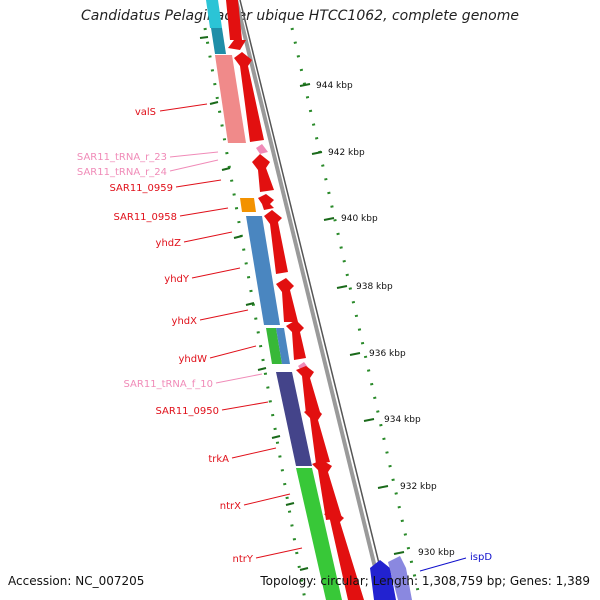  I want to click on leader-yhdZ, so click(208, 237).